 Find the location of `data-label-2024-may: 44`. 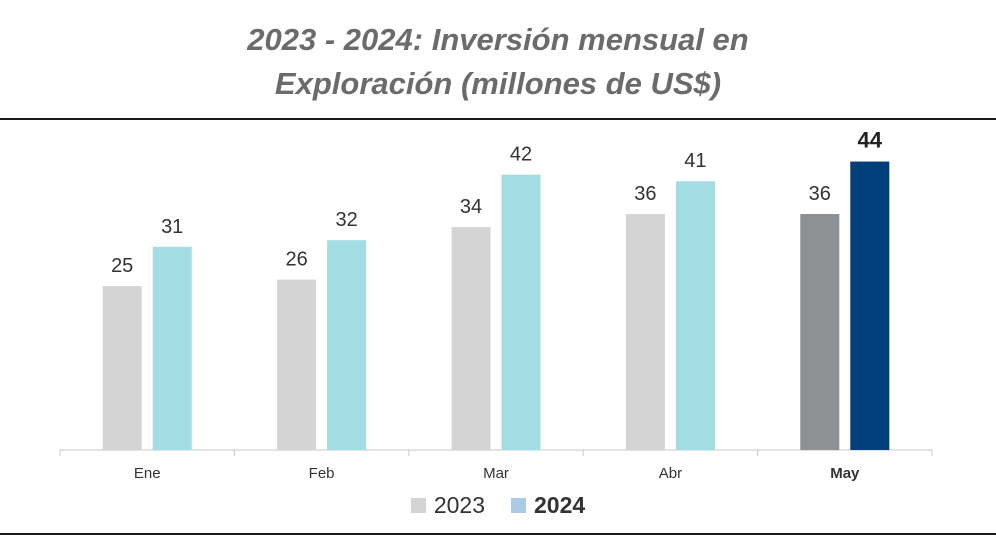

data-label-2024-may: 44 is located at coordinates (870, 140).